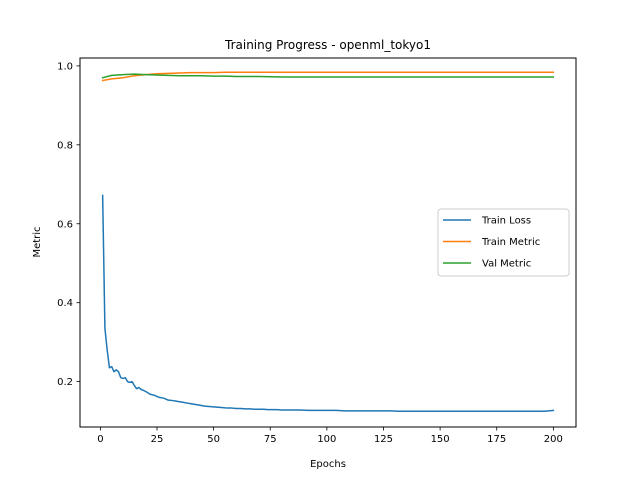  I want to click on y-tick-label-1: 0.4, so click(65, 303).